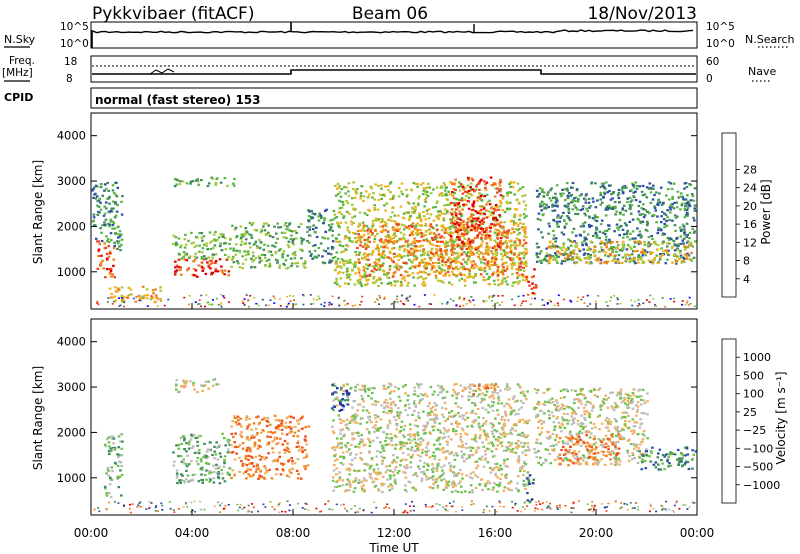  I want to click on nave-right-tick-top: 60, so click(712, 62).